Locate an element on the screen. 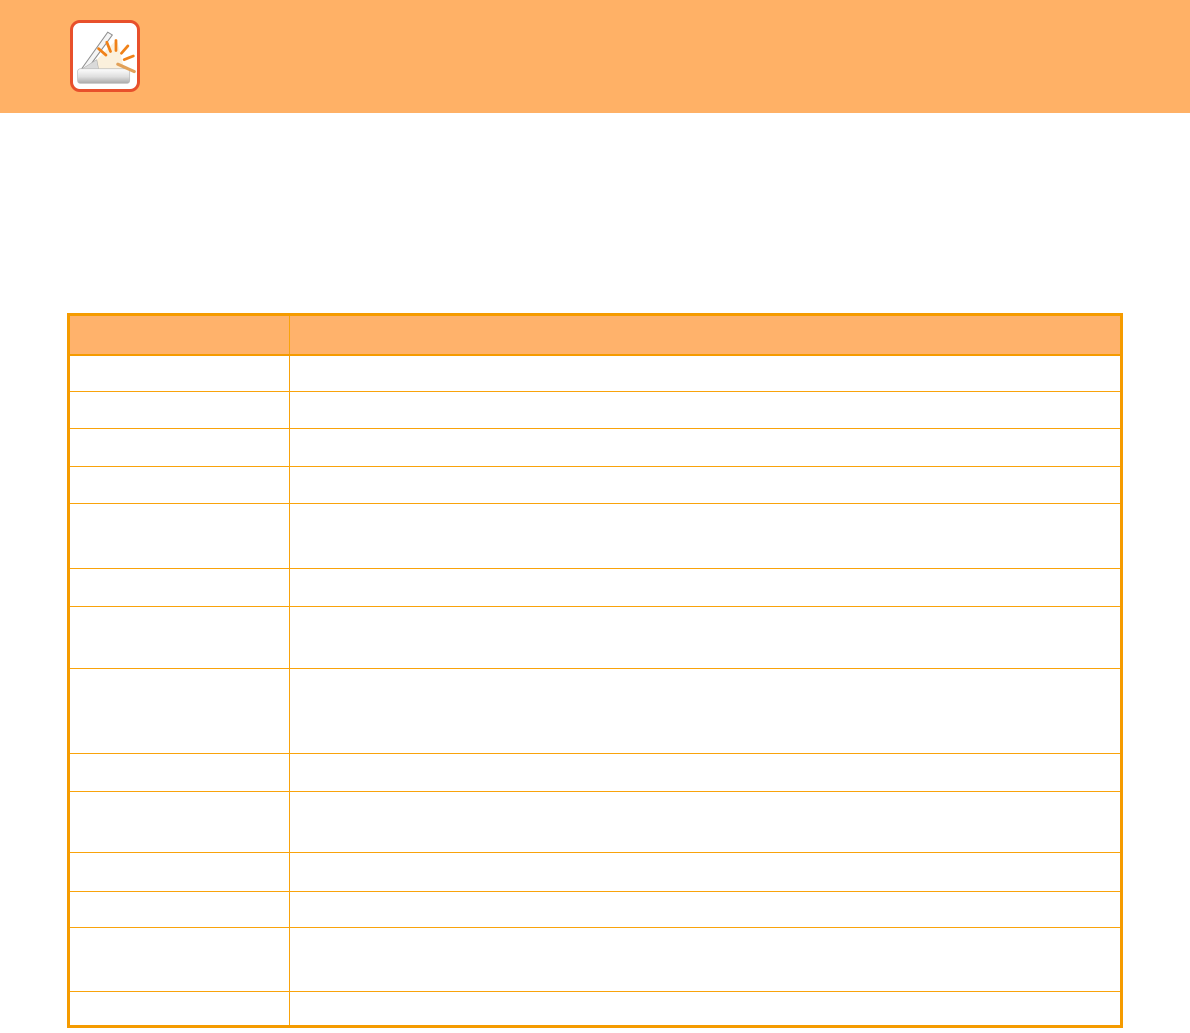 The width and height of the screenshot is (1190, 1033). paper-corner is located at coordinates (126, 68).